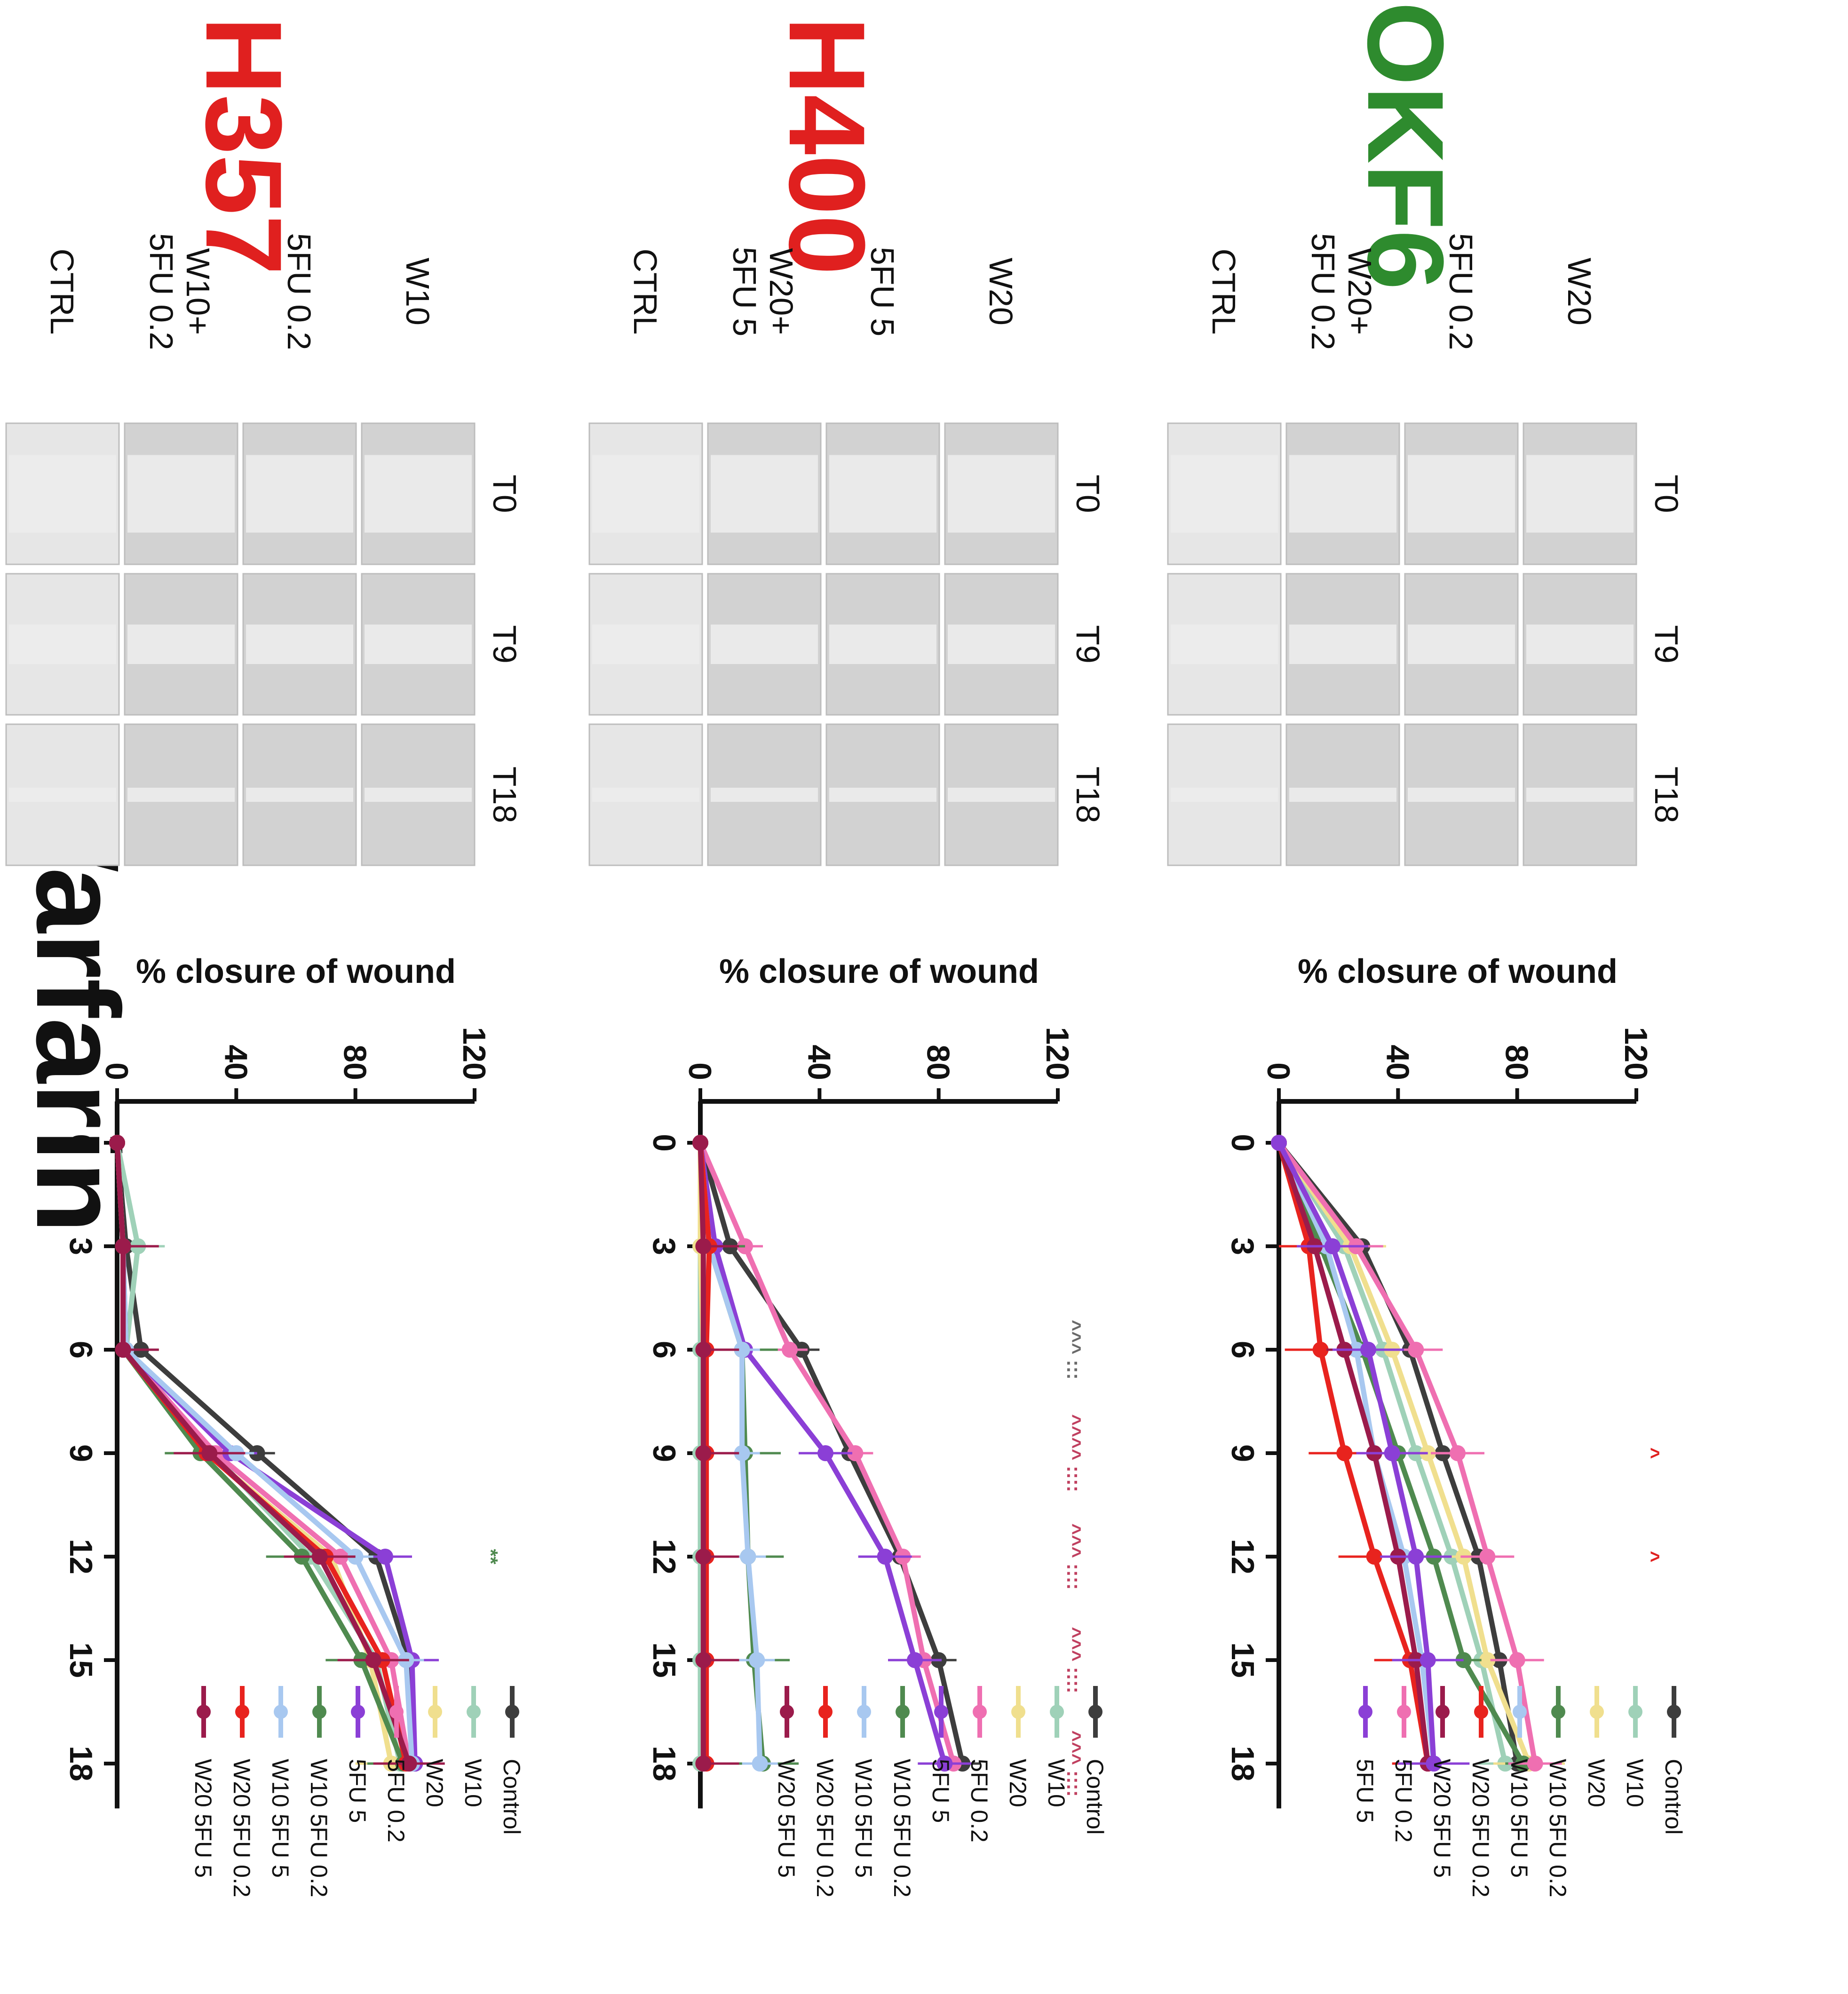 The width and height of the screenshot is (1848, 1994). What do you see at coordinates (1461, 291) in the screenshot?
I see `condition-label: 5FU 0.2` at bounding box center [1461, 291].